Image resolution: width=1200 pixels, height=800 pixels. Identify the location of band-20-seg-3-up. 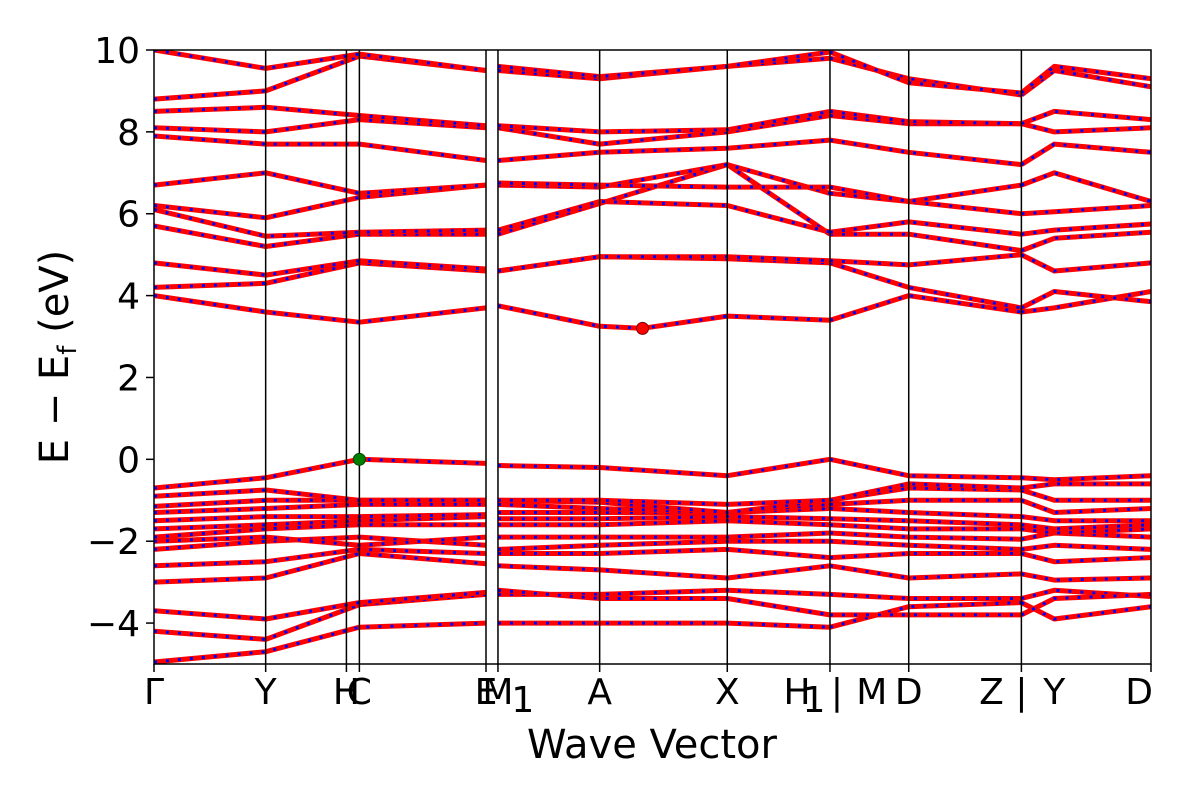
(1085, 187).